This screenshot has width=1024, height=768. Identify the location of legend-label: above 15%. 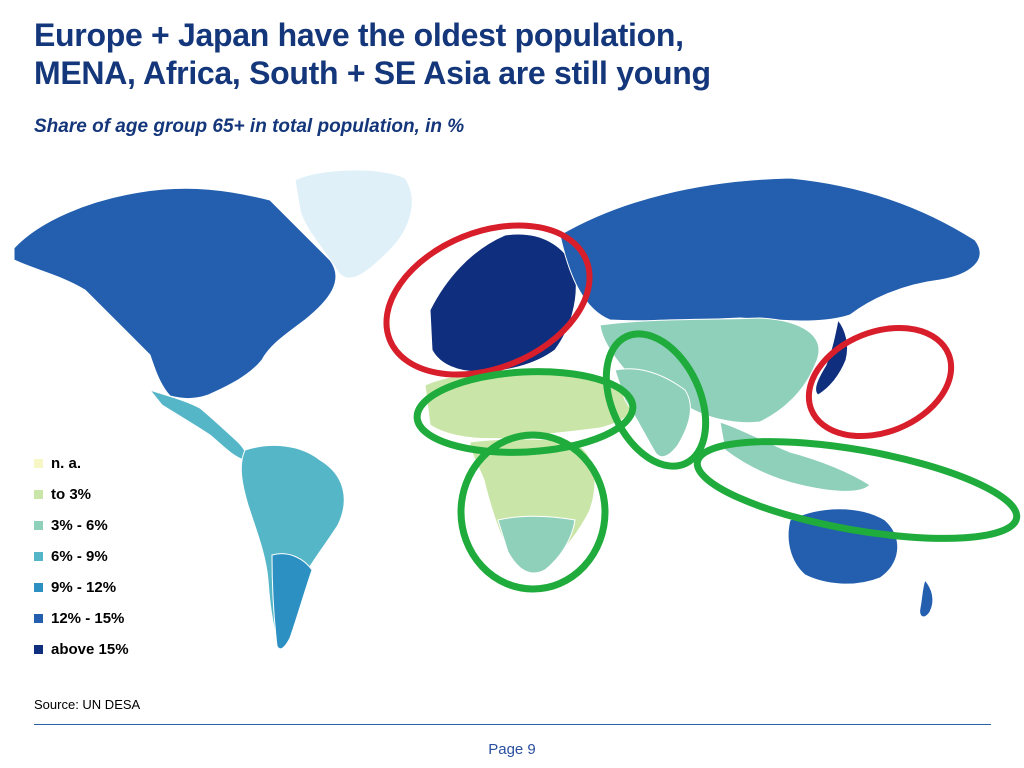
(90, 649).